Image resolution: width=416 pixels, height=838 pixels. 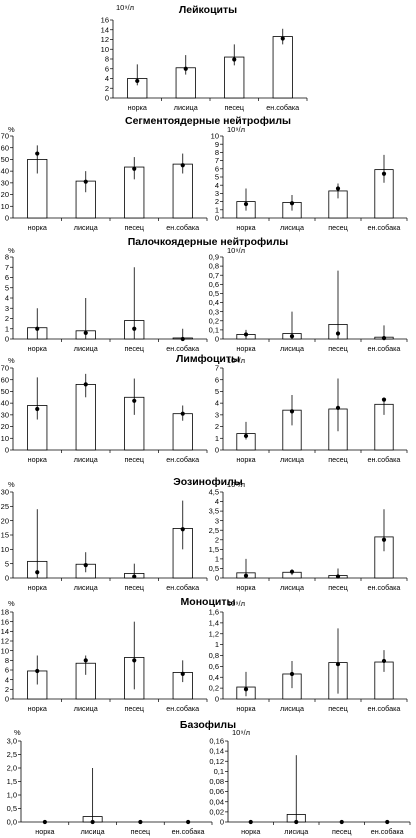 I want to click on y-tick-label: 50, so click(x=5, y=391).